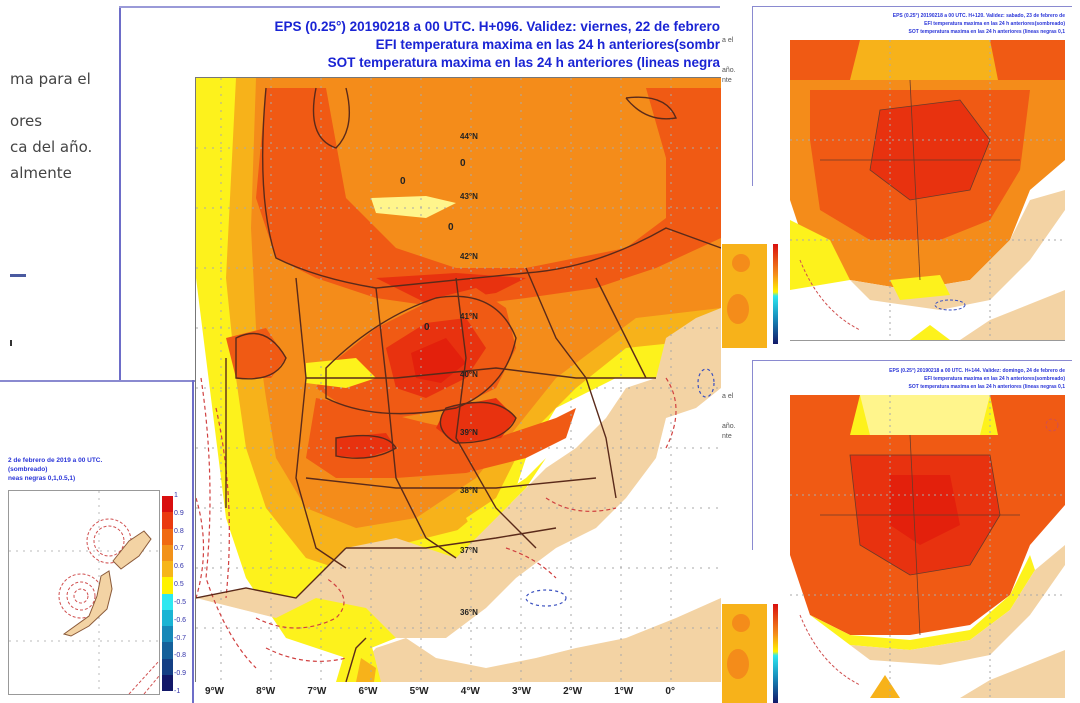  What do you see at coordinates (55, 460) in the screenshot?
I see `canarias-title-line1: 2 de febrero de 2019 a 00 UTC.` at bounding box center [55, 460].